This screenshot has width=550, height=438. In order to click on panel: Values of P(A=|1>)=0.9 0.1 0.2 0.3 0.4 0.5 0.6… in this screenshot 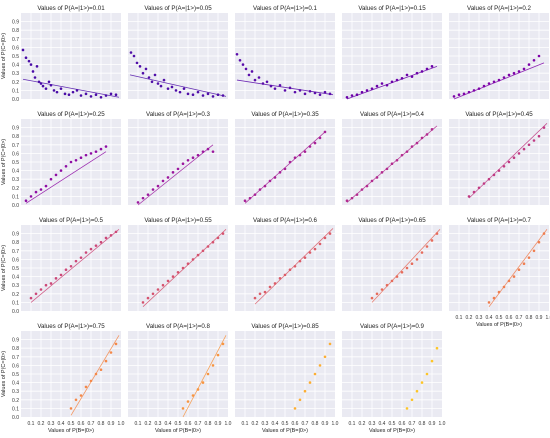, I will do `click(394, 378)`.